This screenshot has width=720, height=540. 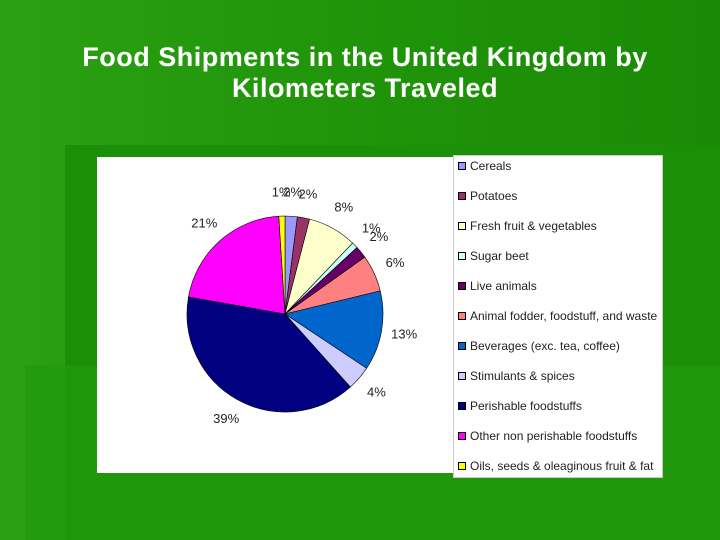 I want to click on legend-item: Other non perishable foodstuffs, so click(x=558, y=436).